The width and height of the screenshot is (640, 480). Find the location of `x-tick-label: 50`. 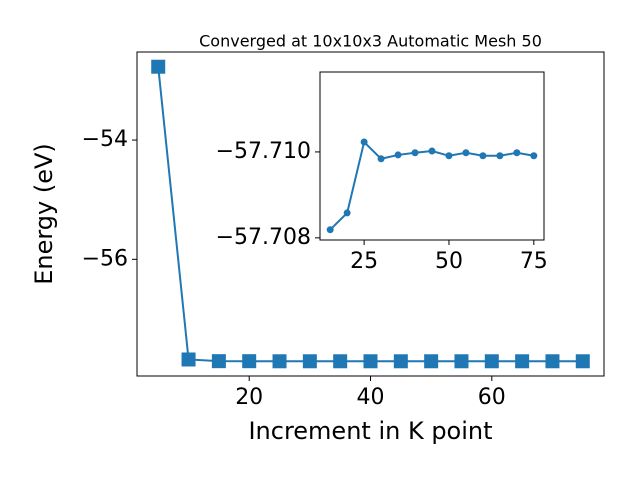

x-tick-label: 50 is located at coordinates (449, 261).